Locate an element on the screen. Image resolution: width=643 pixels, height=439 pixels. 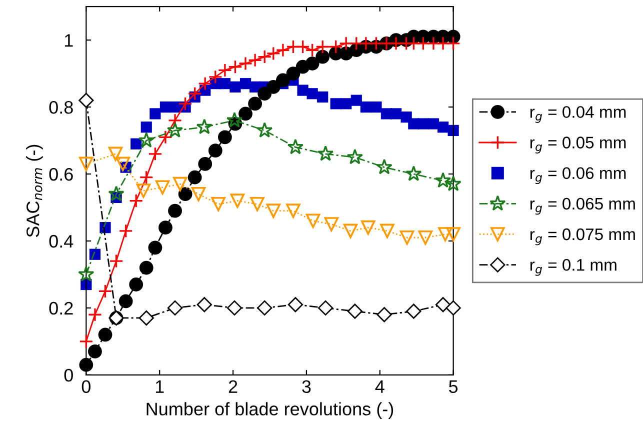
legend-label: r$_{g}$ = 0.1 mm is located at coordinates (573, 267).